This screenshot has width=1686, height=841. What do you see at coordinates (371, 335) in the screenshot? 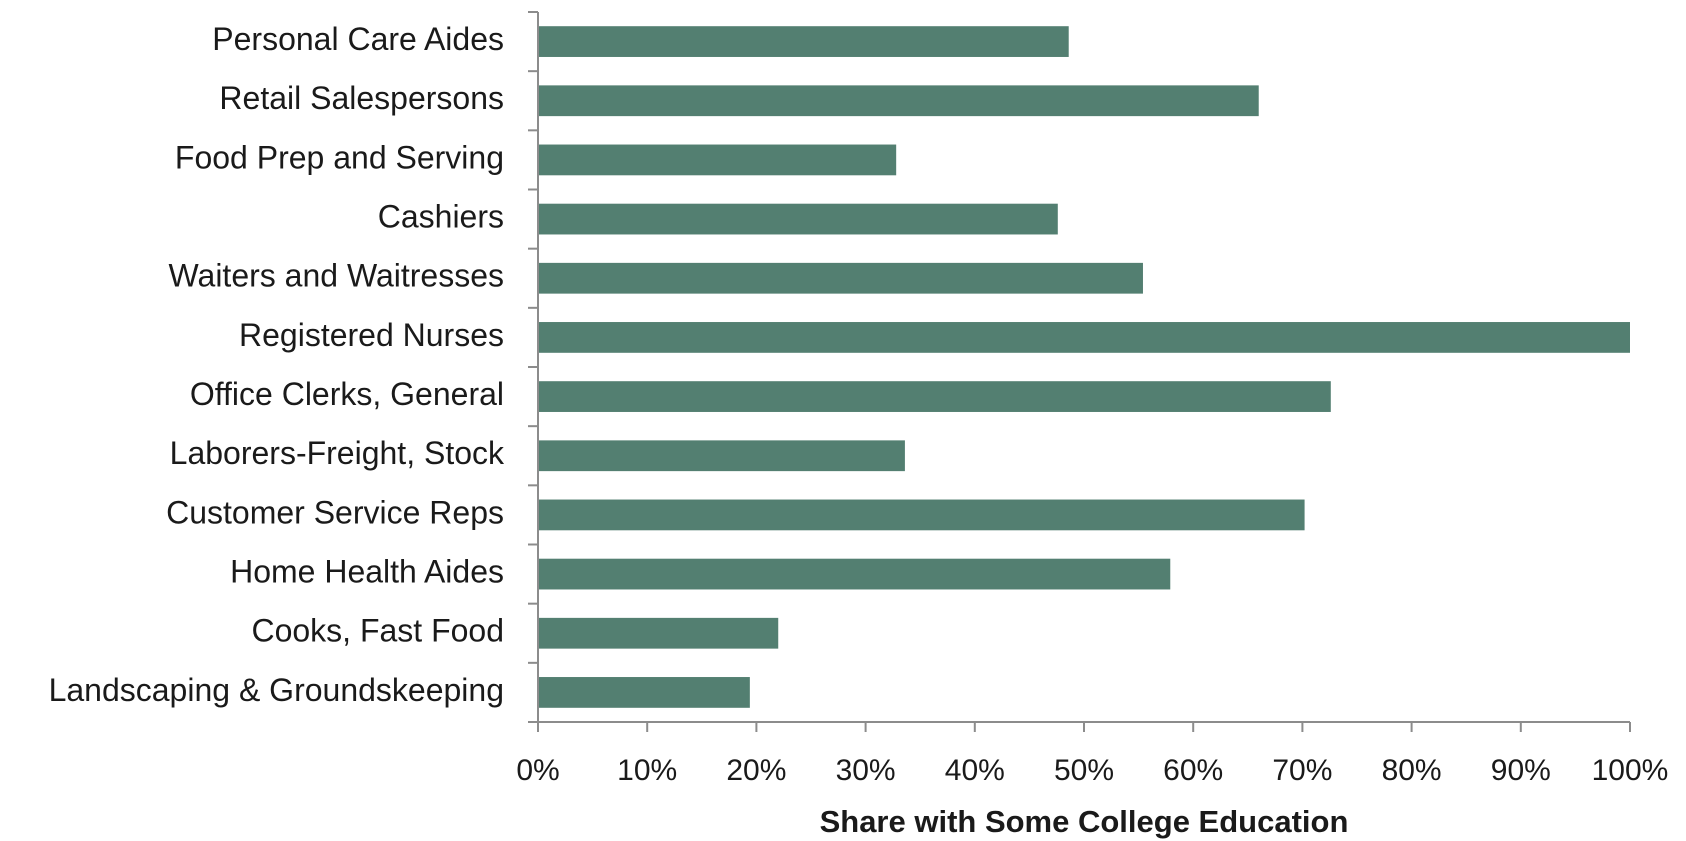
I see `category-label: Registered Nurses` at bounding box center [371, 335].